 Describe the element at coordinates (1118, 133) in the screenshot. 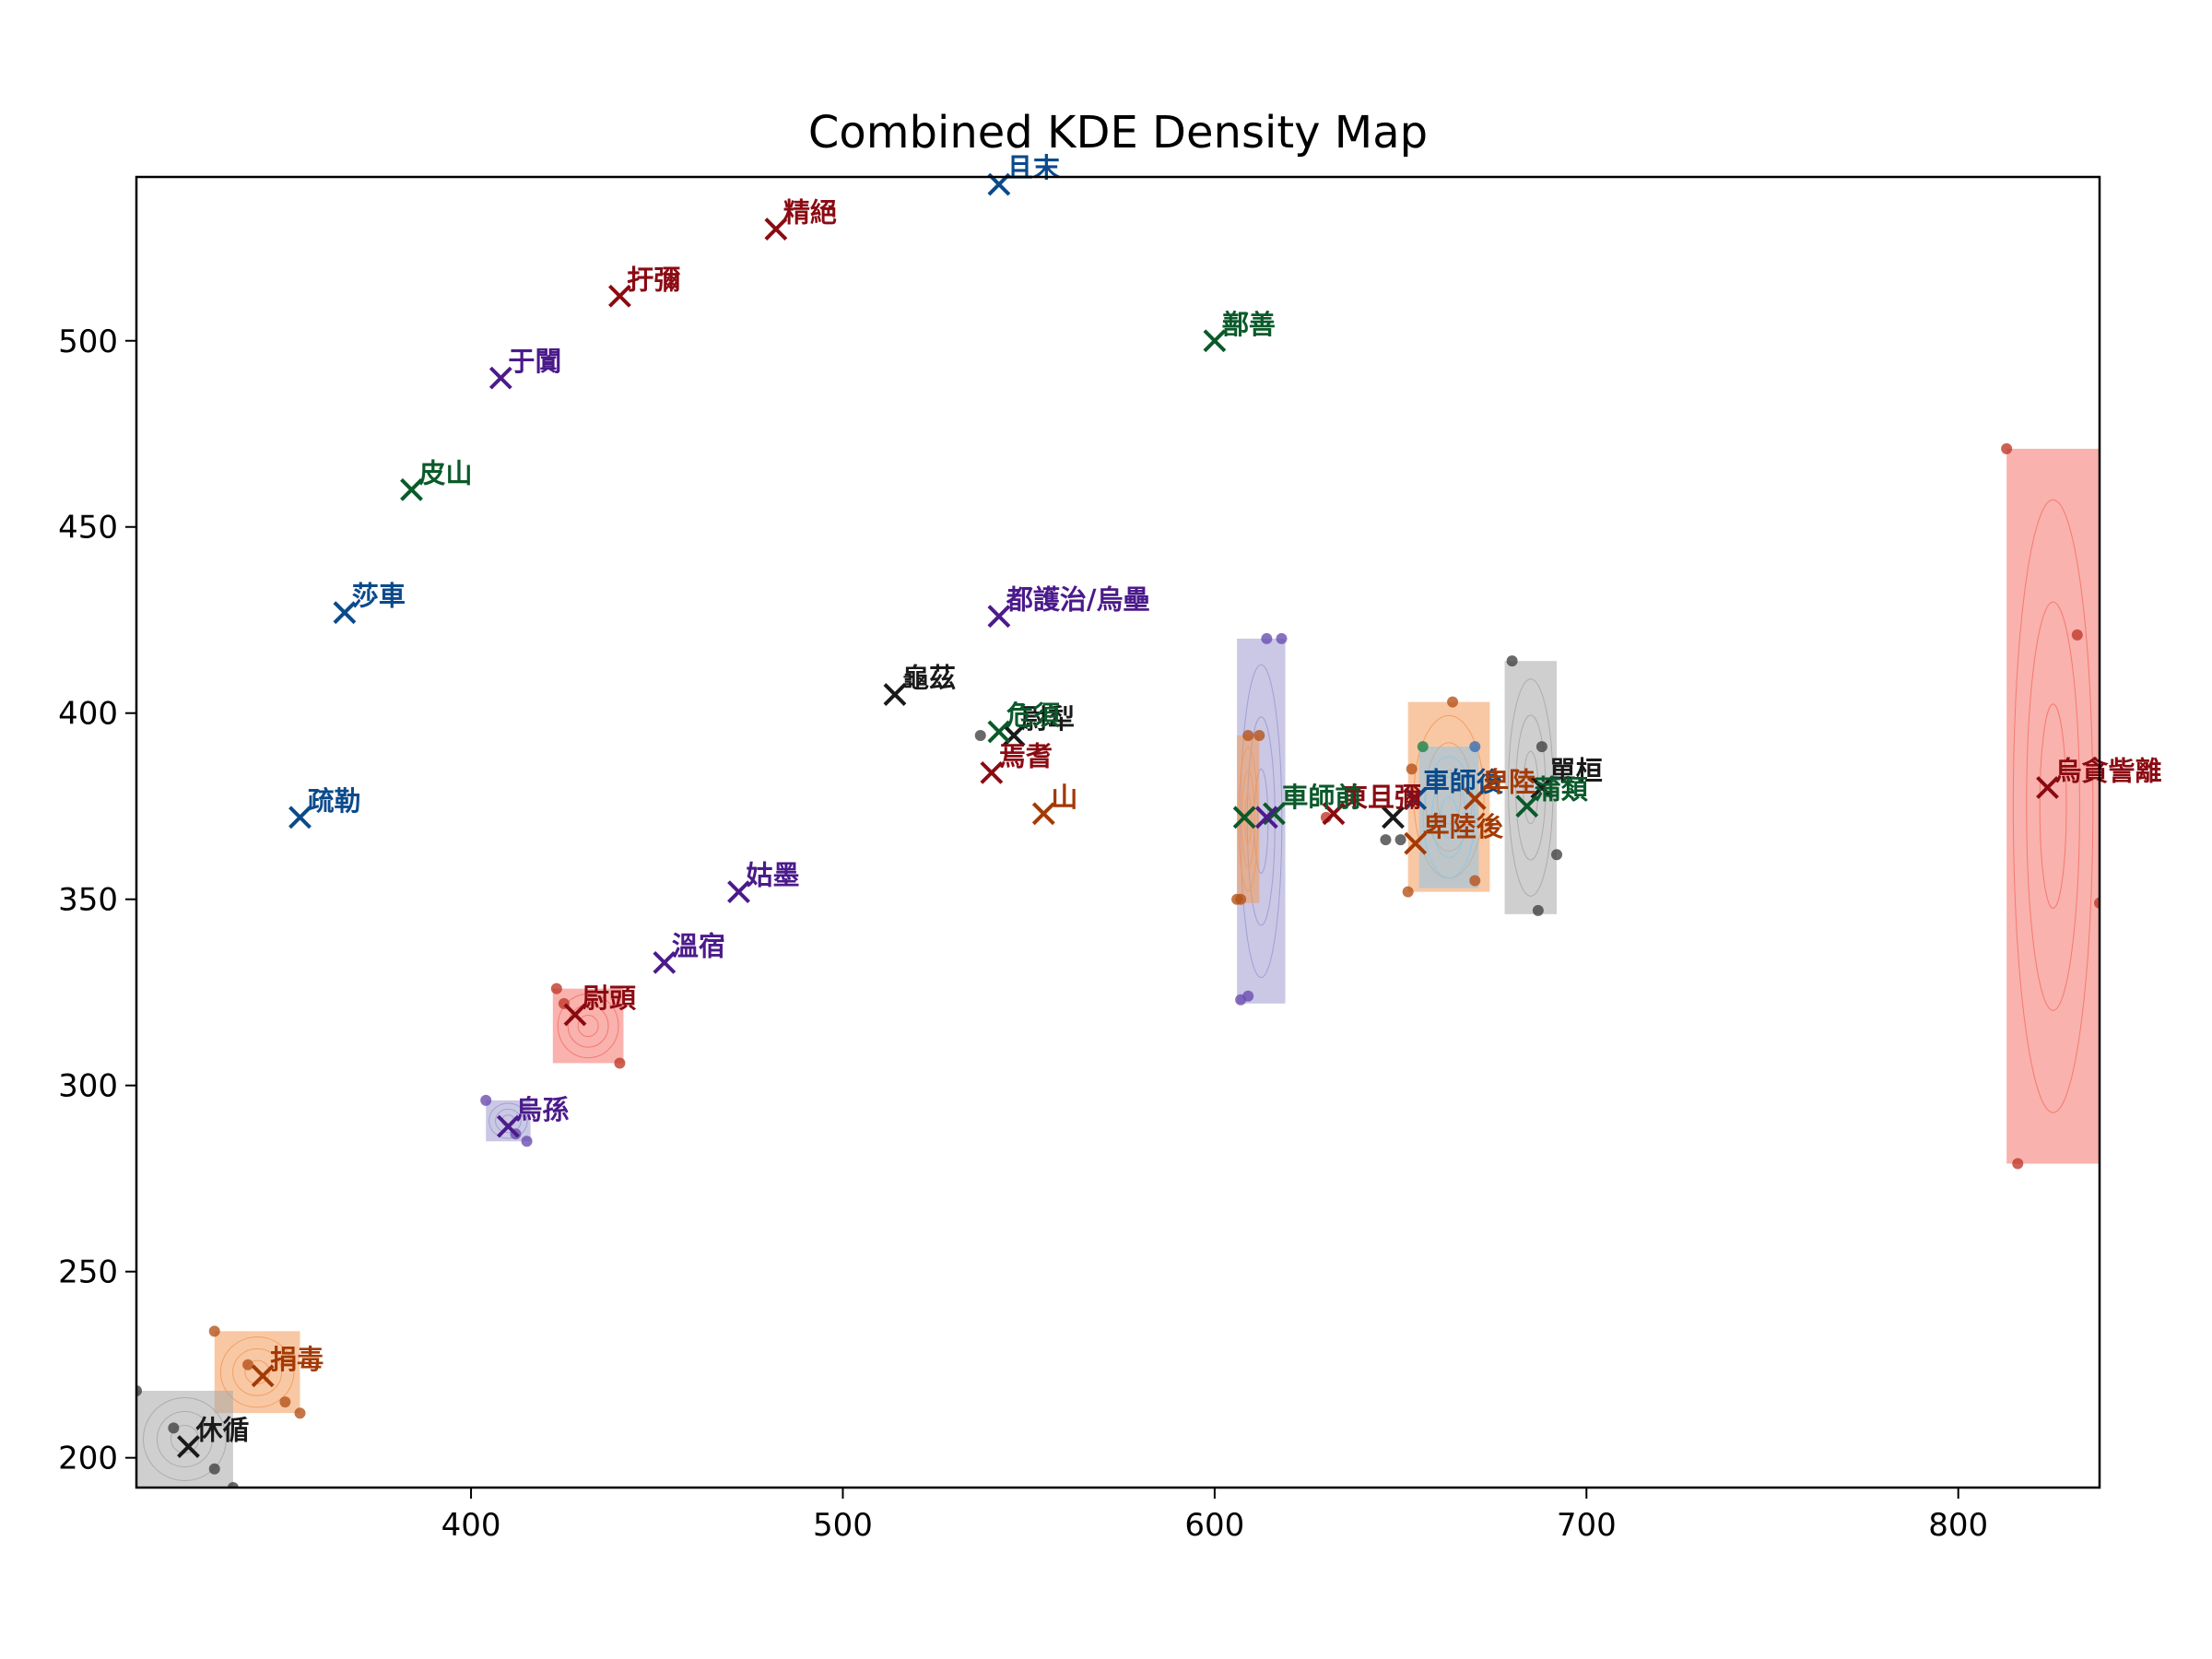

I see `chart-title: Combined KDE Density Map` at that location.